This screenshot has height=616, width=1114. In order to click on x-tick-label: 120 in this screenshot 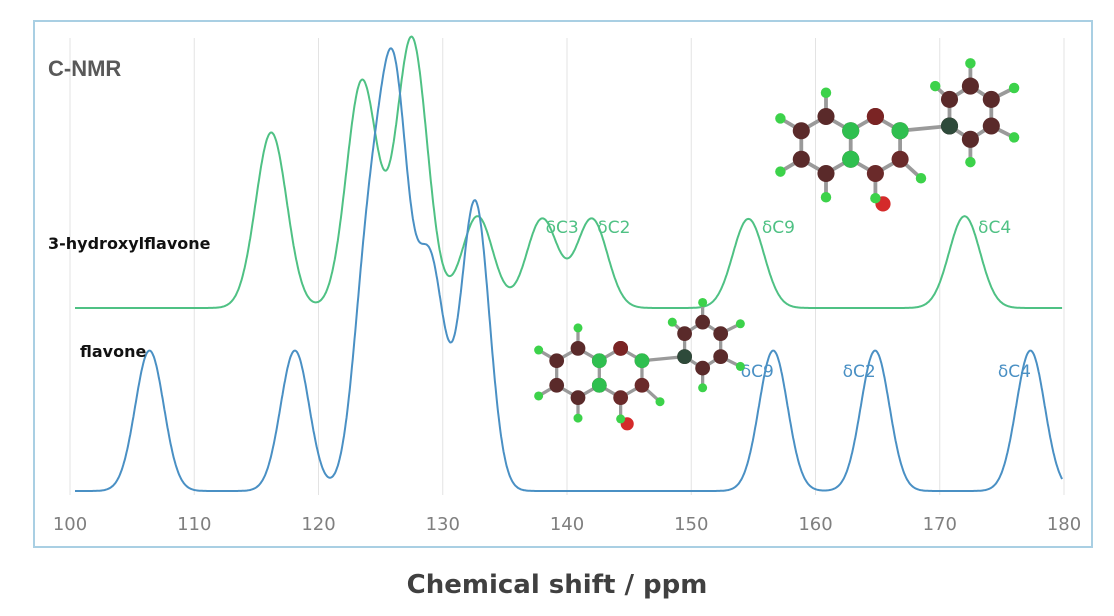, I will do `click(318, 524)`.